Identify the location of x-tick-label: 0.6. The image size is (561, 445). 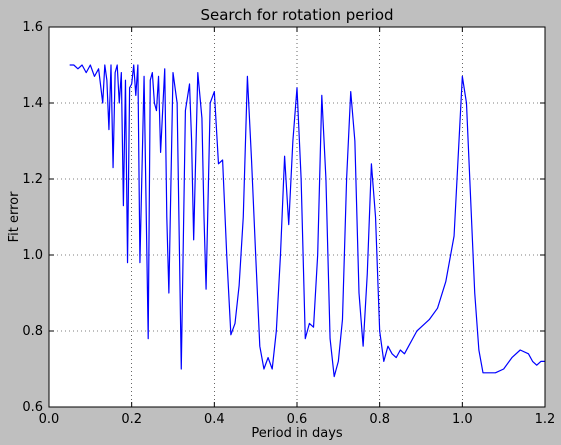
(297, 419).